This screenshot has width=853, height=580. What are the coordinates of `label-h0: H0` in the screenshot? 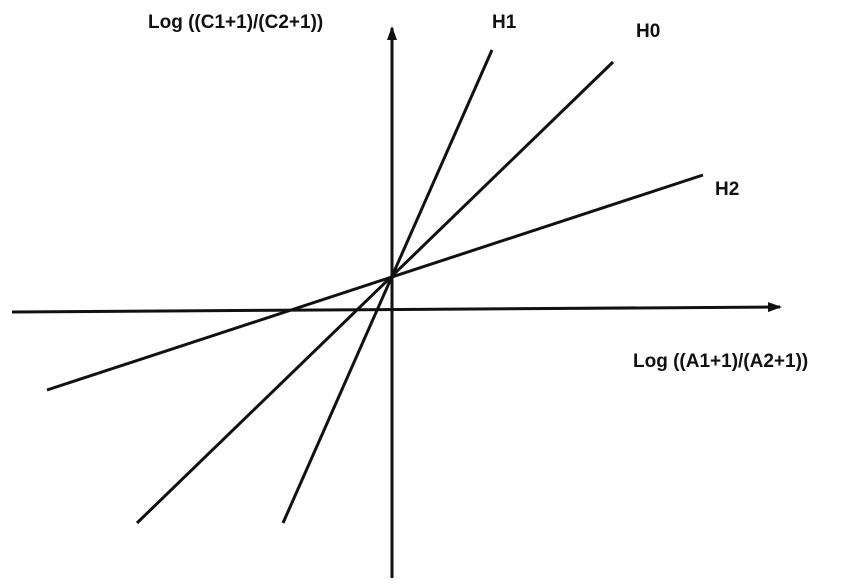 It's located at (648, 31).